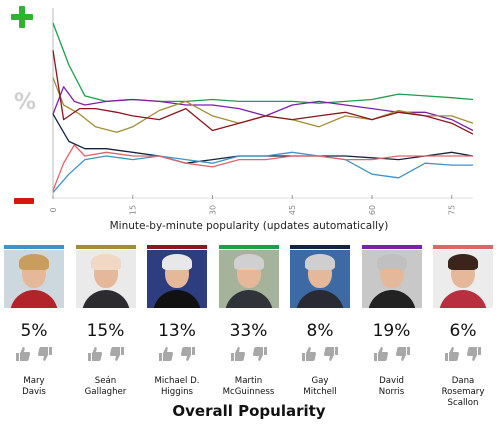 This screenshot has width=498, height=427. I want to click on x-tick-label: 15, so click(133, 210).